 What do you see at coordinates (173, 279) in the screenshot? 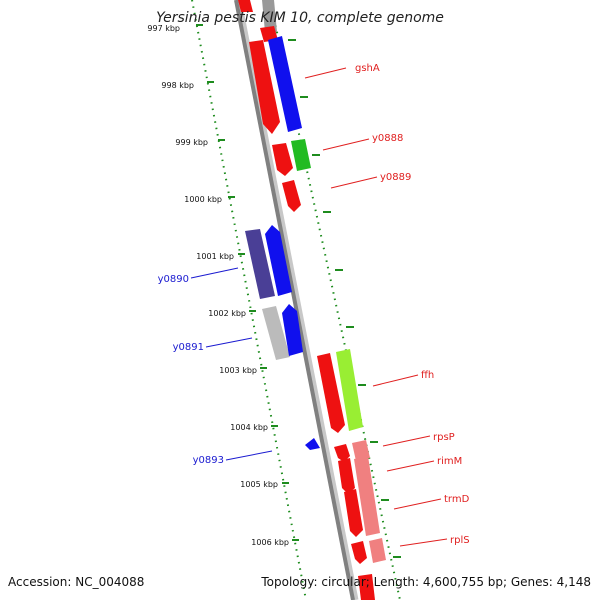
I see `gene-label-y0890: y0890` at bounding box center [173, 279].